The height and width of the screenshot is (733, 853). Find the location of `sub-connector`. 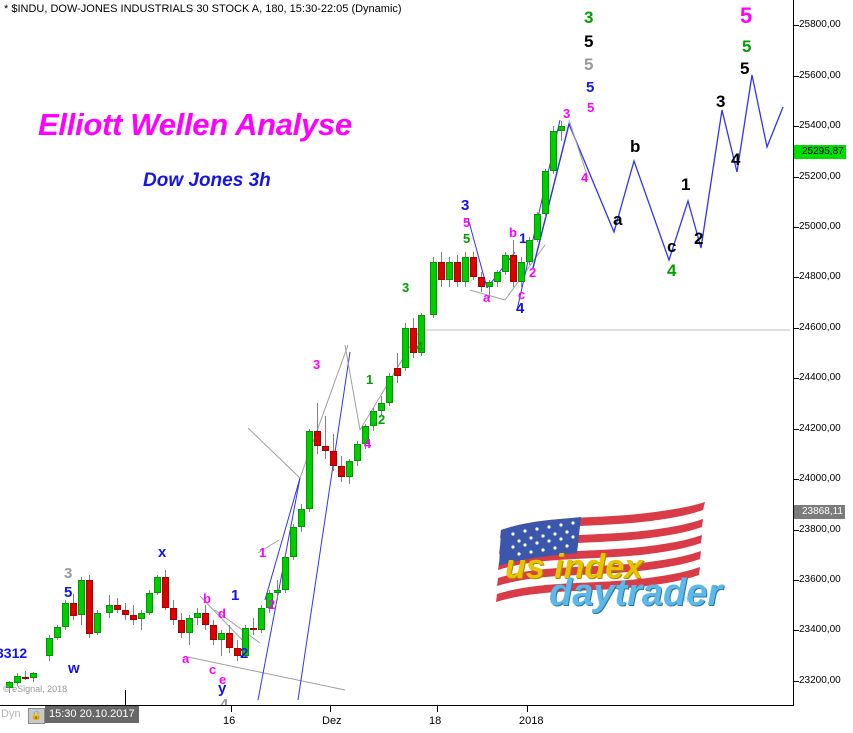

sub-connector is located at coordinates (487, 295).